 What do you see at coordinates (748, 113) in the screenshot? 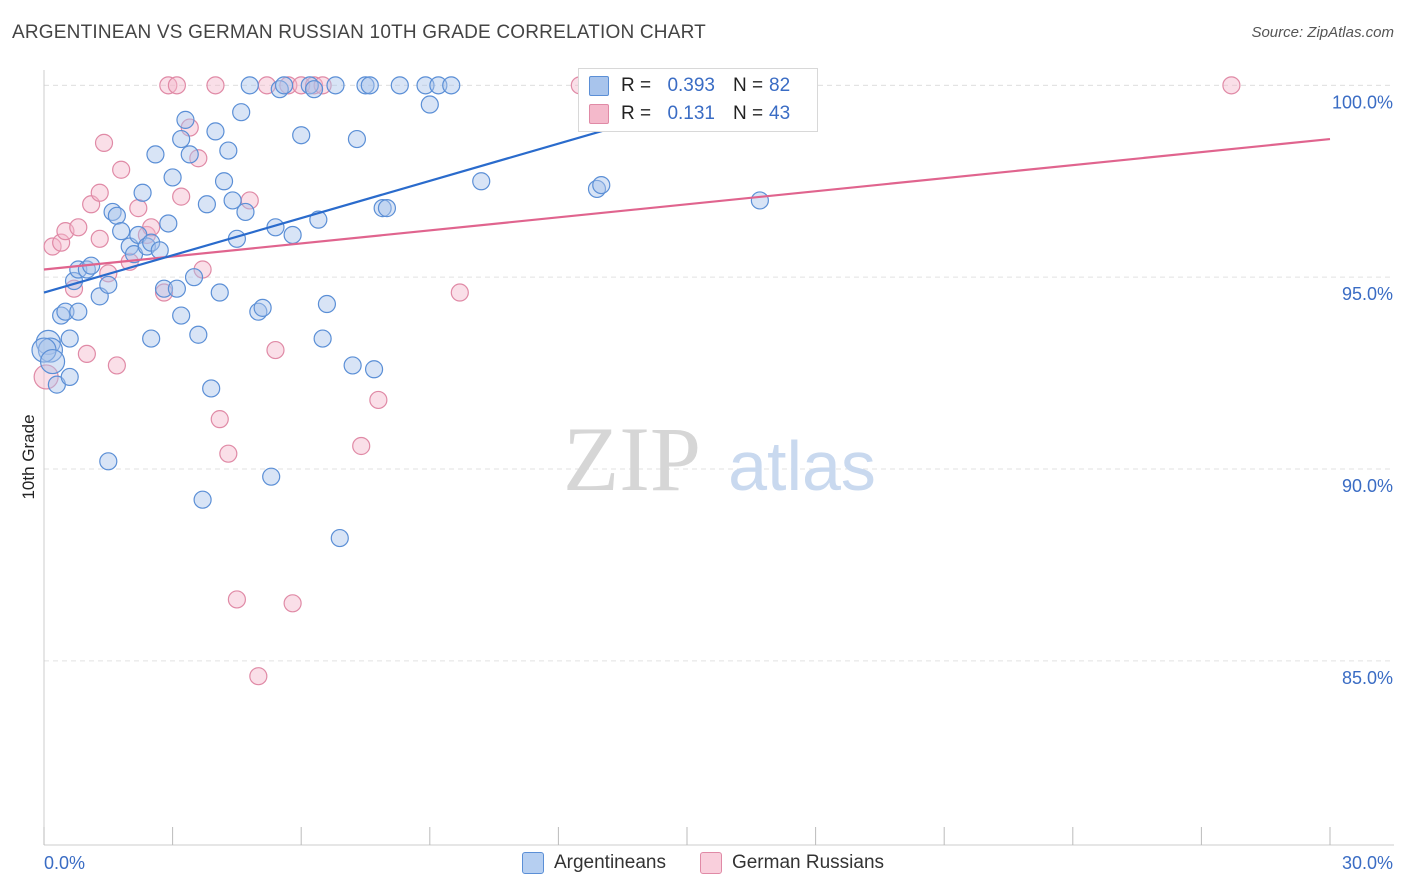
I see `legend-n-label: N =` at bounding box center [748, 113].